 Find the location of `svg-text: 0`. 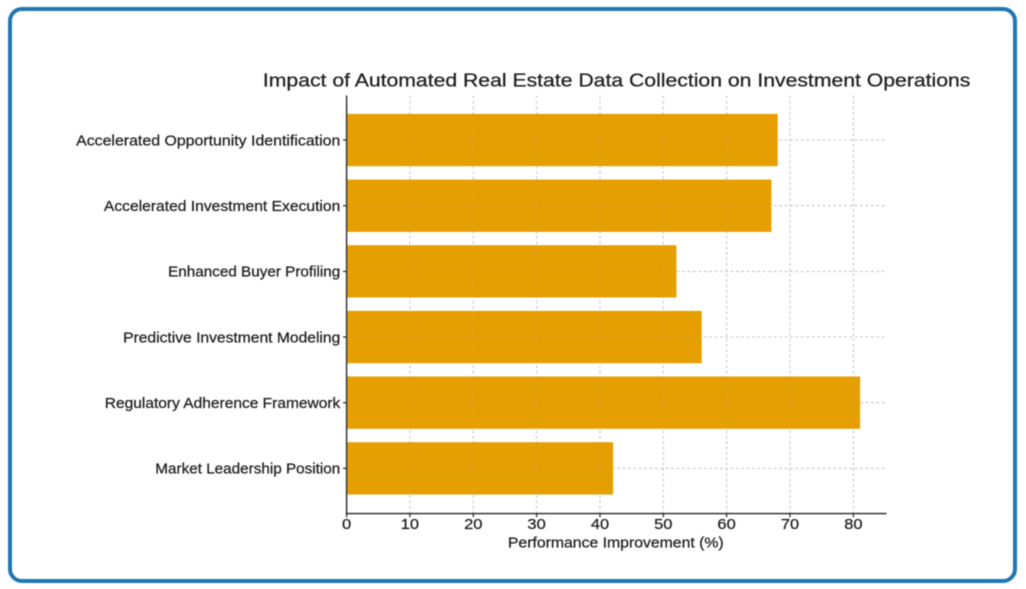

svg-text: 0 is located at coordinates (346, 525).